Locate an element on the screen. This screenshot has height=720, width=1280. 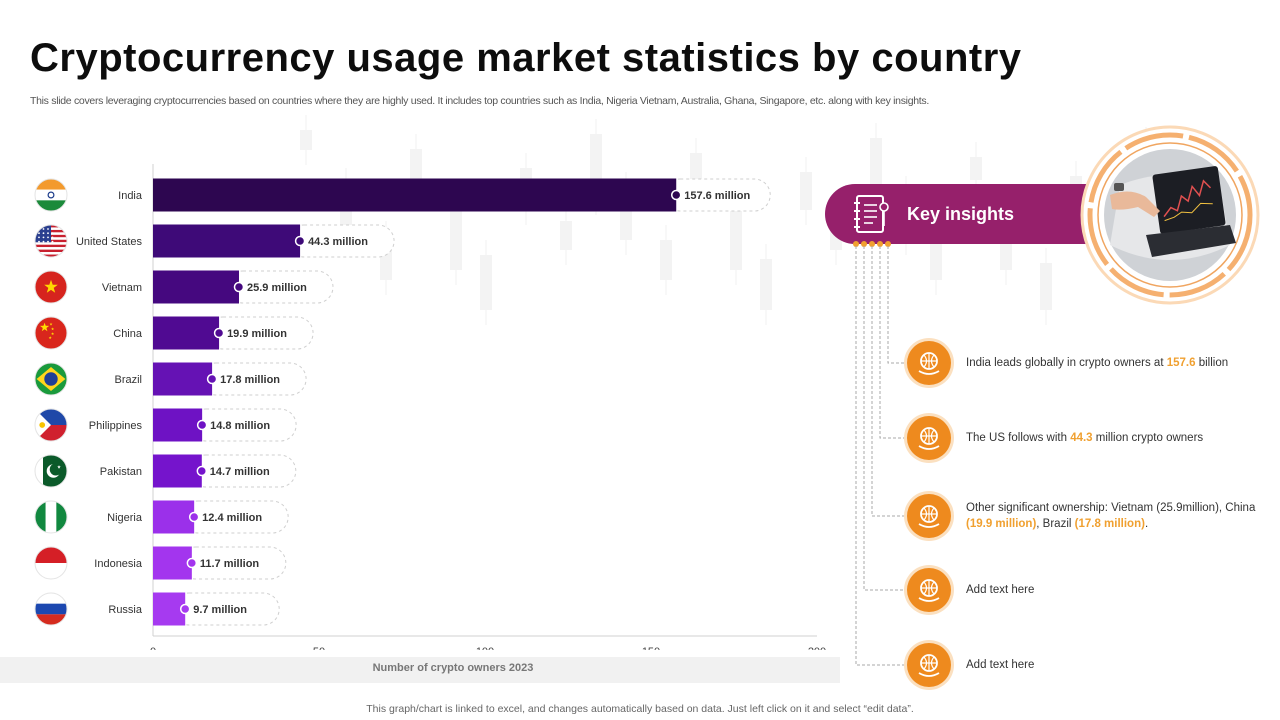
x-tick-label: 50 is located at coordinates (319, 648).